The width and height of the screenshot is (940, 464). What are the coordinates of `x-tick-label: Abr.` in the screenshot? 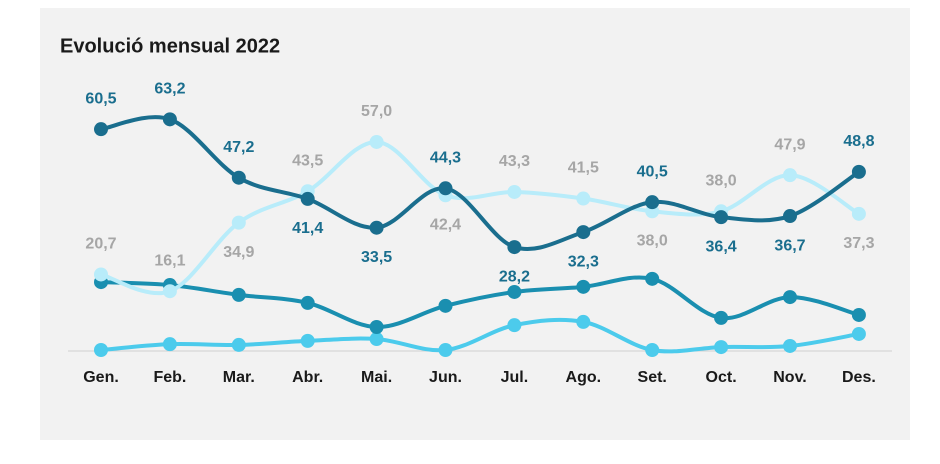 It's located at (307, 377).